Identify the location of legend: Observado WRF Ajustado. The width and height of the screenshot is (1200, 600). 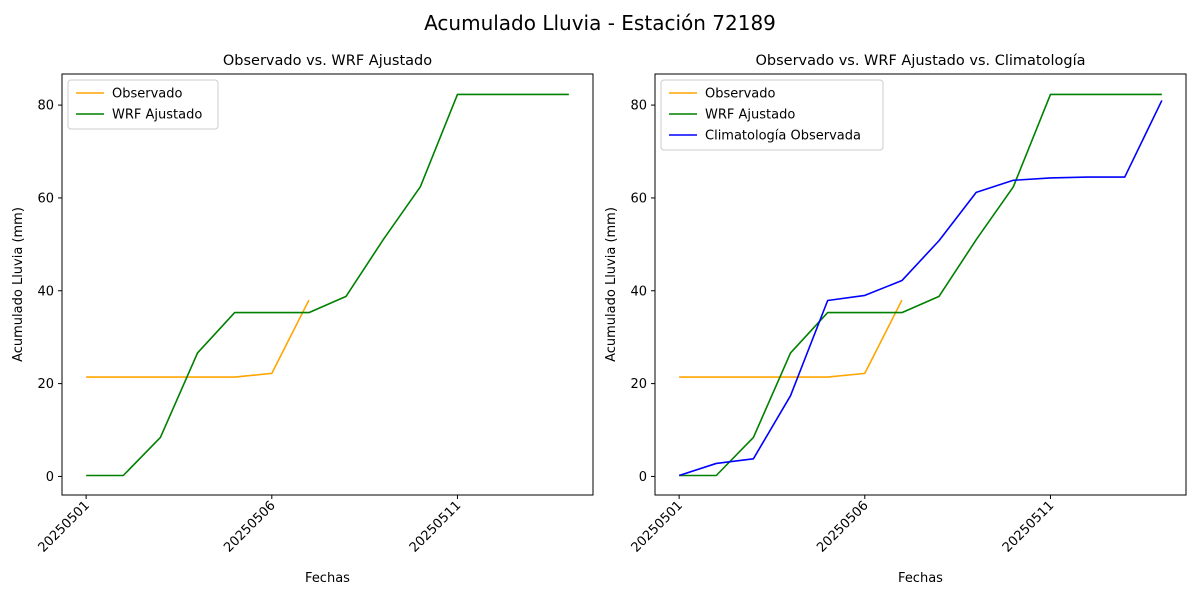
(143, 104).